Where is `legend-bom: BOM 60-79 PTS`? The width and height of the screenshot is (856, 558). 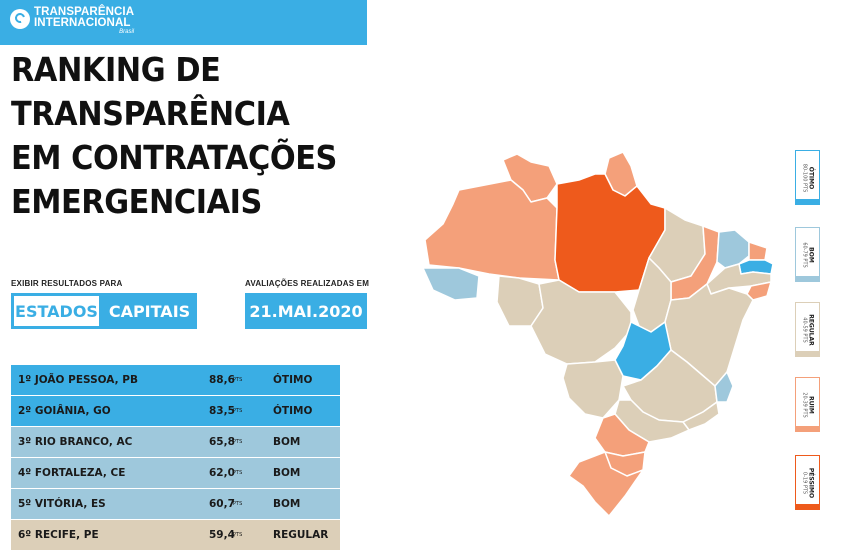 legend-bom: BOM 60-79 PTS is located at coordinates (807, 254).